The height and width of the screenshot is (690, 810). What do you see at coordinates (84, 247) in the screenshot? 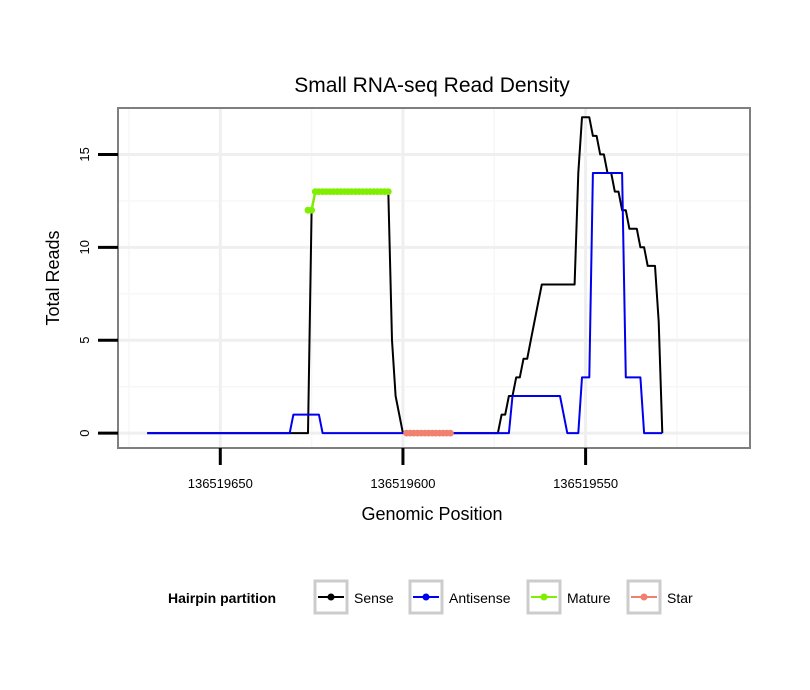
I see `y-tick-label: 10` at bounding box center [84, 247].